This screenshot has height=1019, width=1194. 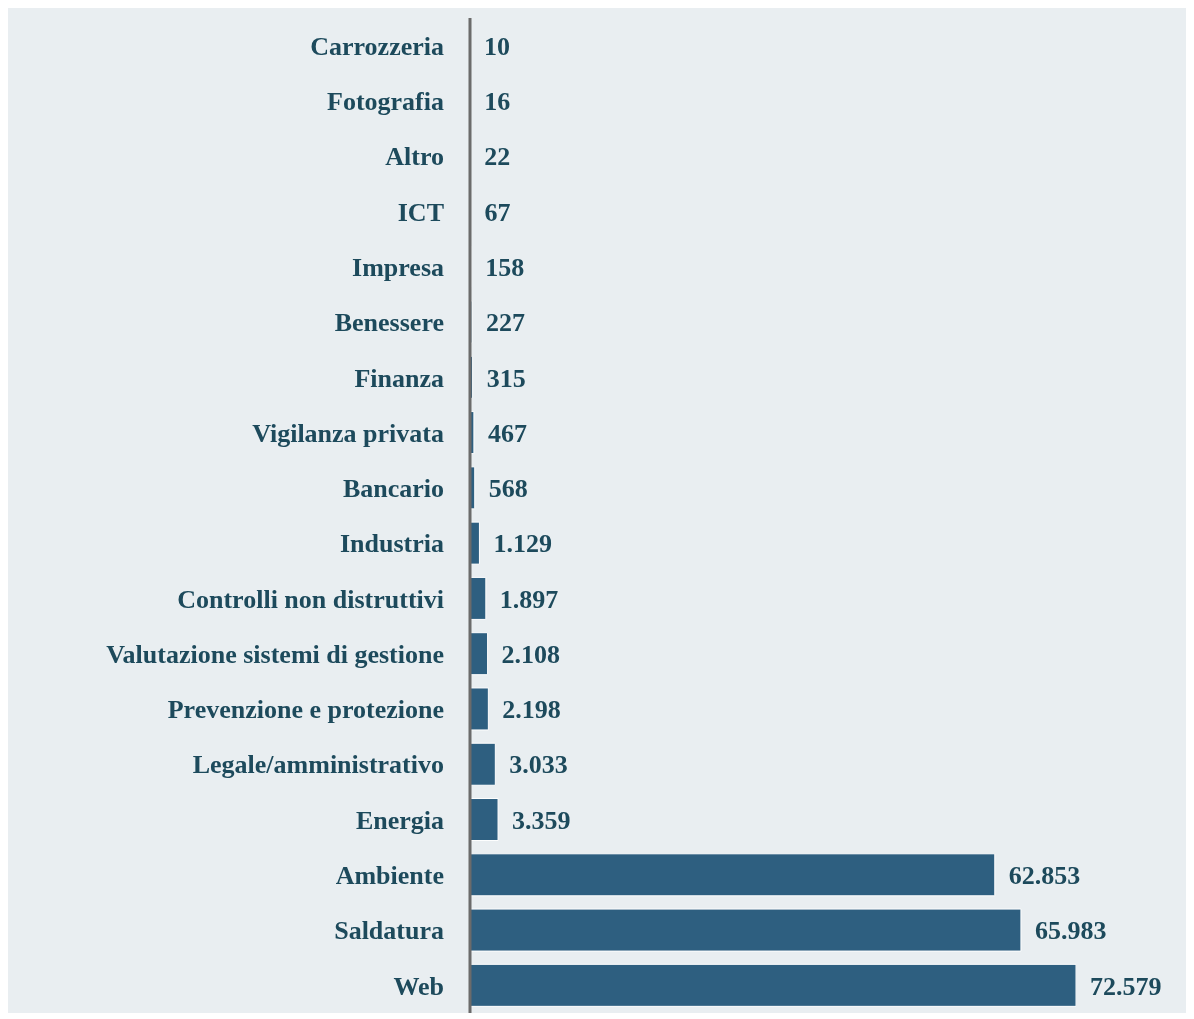 I want to click on data-label: 3.033, so click(x=538, y=765).